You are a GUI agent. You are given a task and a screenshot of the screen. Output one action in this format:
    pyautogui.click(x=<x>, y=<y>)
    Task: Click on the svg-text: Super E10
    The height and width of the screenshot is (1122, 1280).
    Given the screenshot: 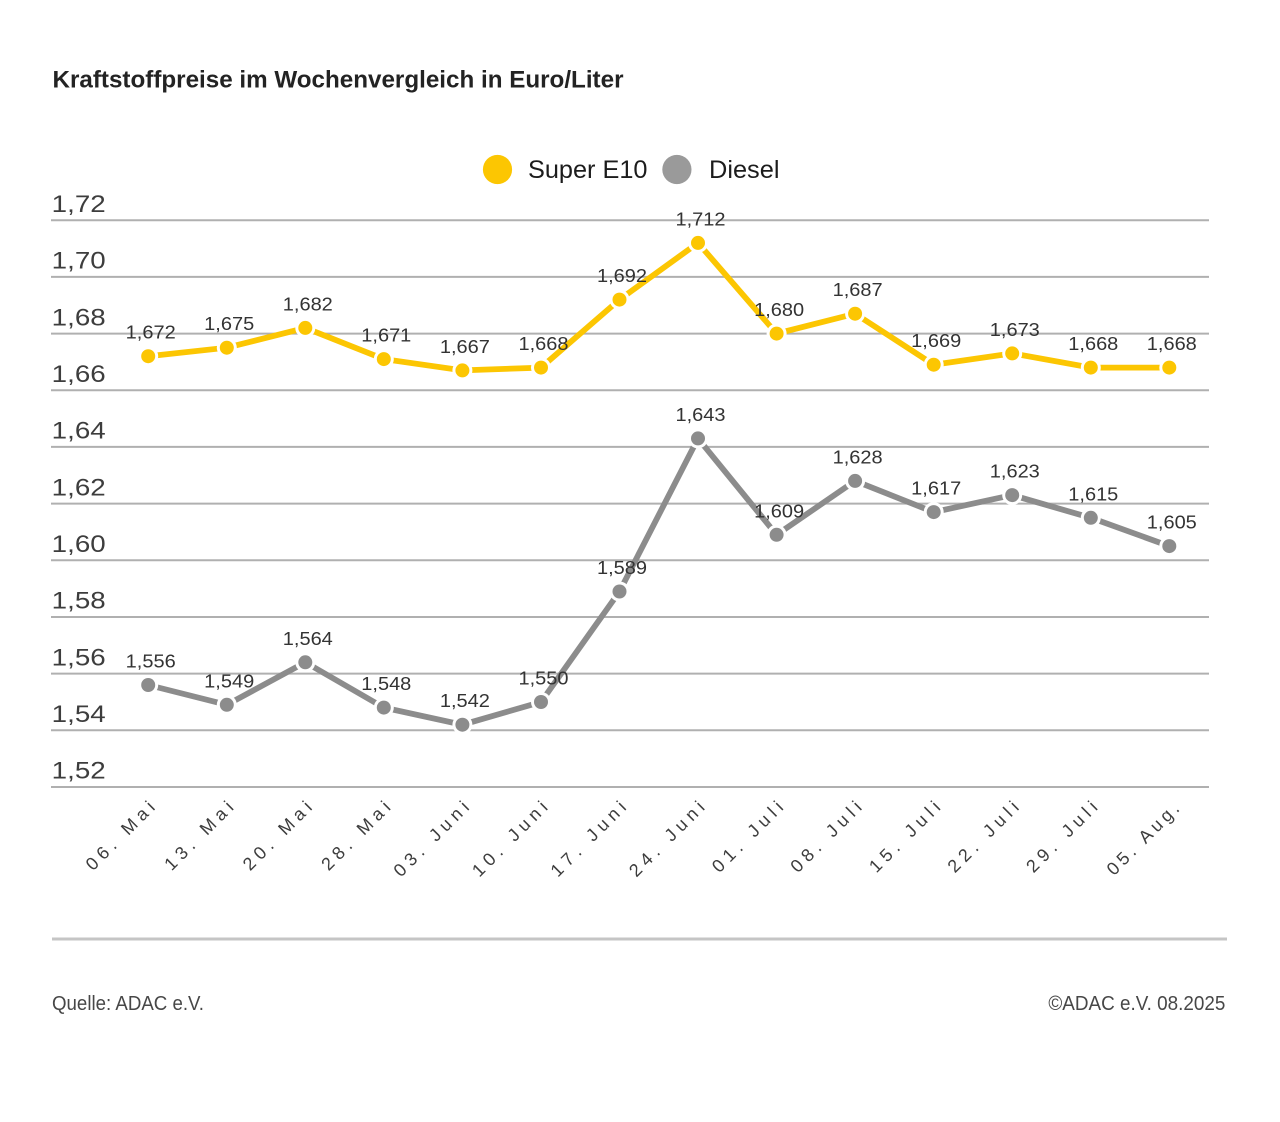 What is the action you would take?
    pyautogui.click(x=588, y=170)
    